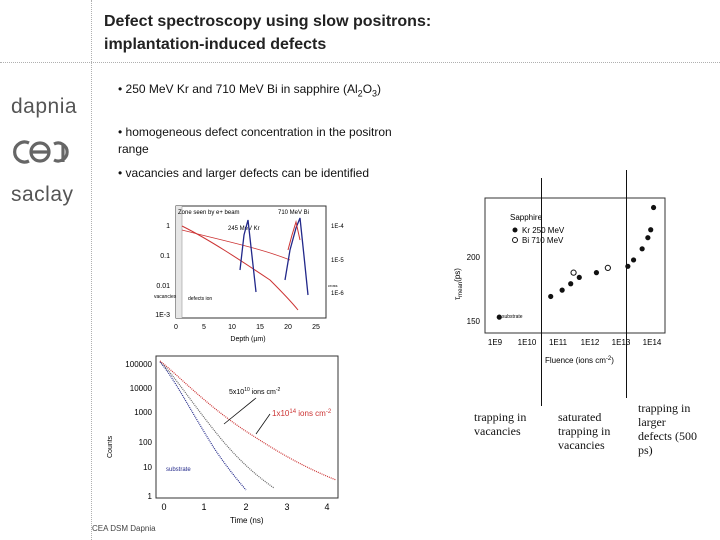  I want to click on depth-y2-tick-2: 1E-6, so click(337, 294).